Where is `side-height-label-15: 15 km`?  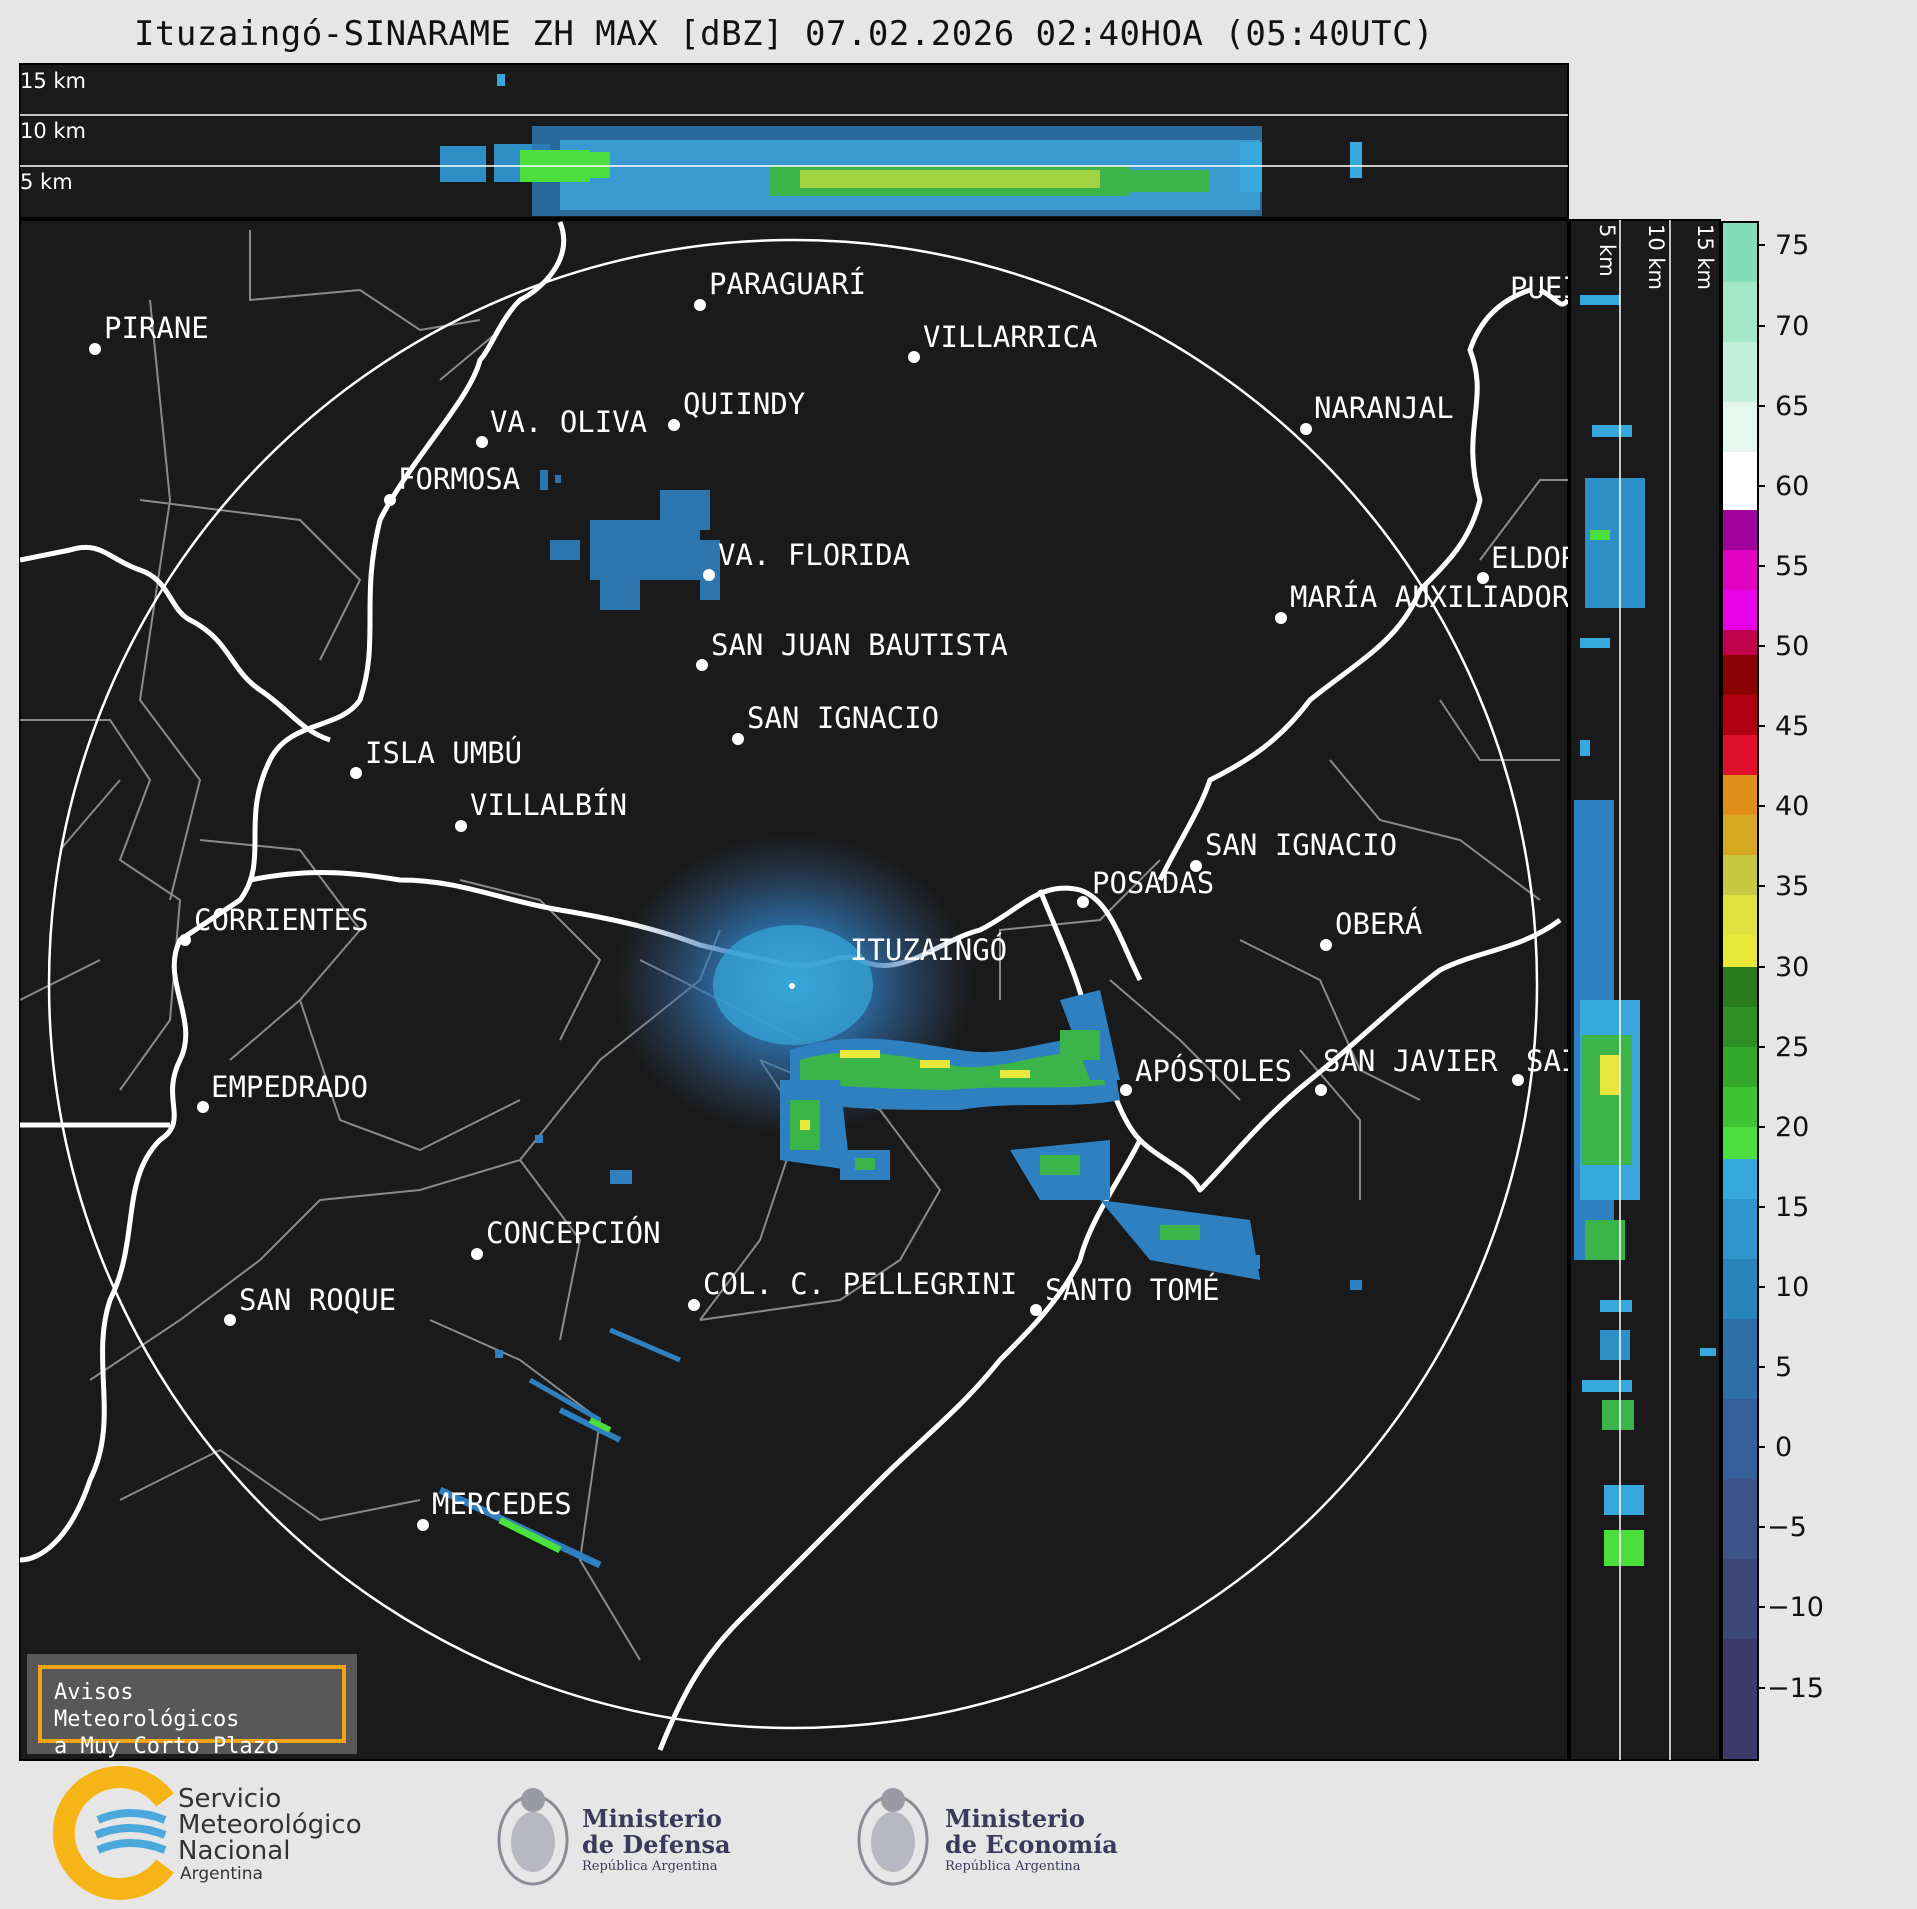 side-height-label-15: 15 km is located at coordinates (1705, 257).